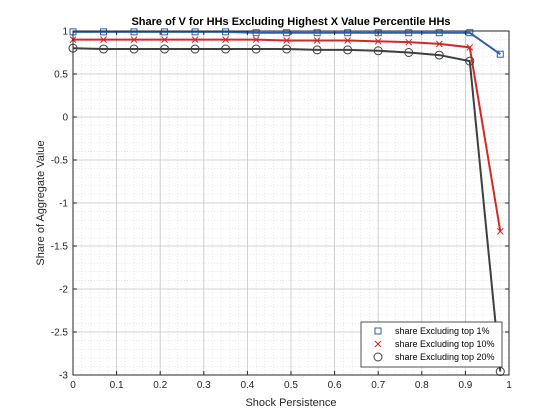 The width and height of the screenshot is (560, 420). Describe the element at coordinates (63, 204) in the screenshot. I see `y-tick-label: -1` at that location.